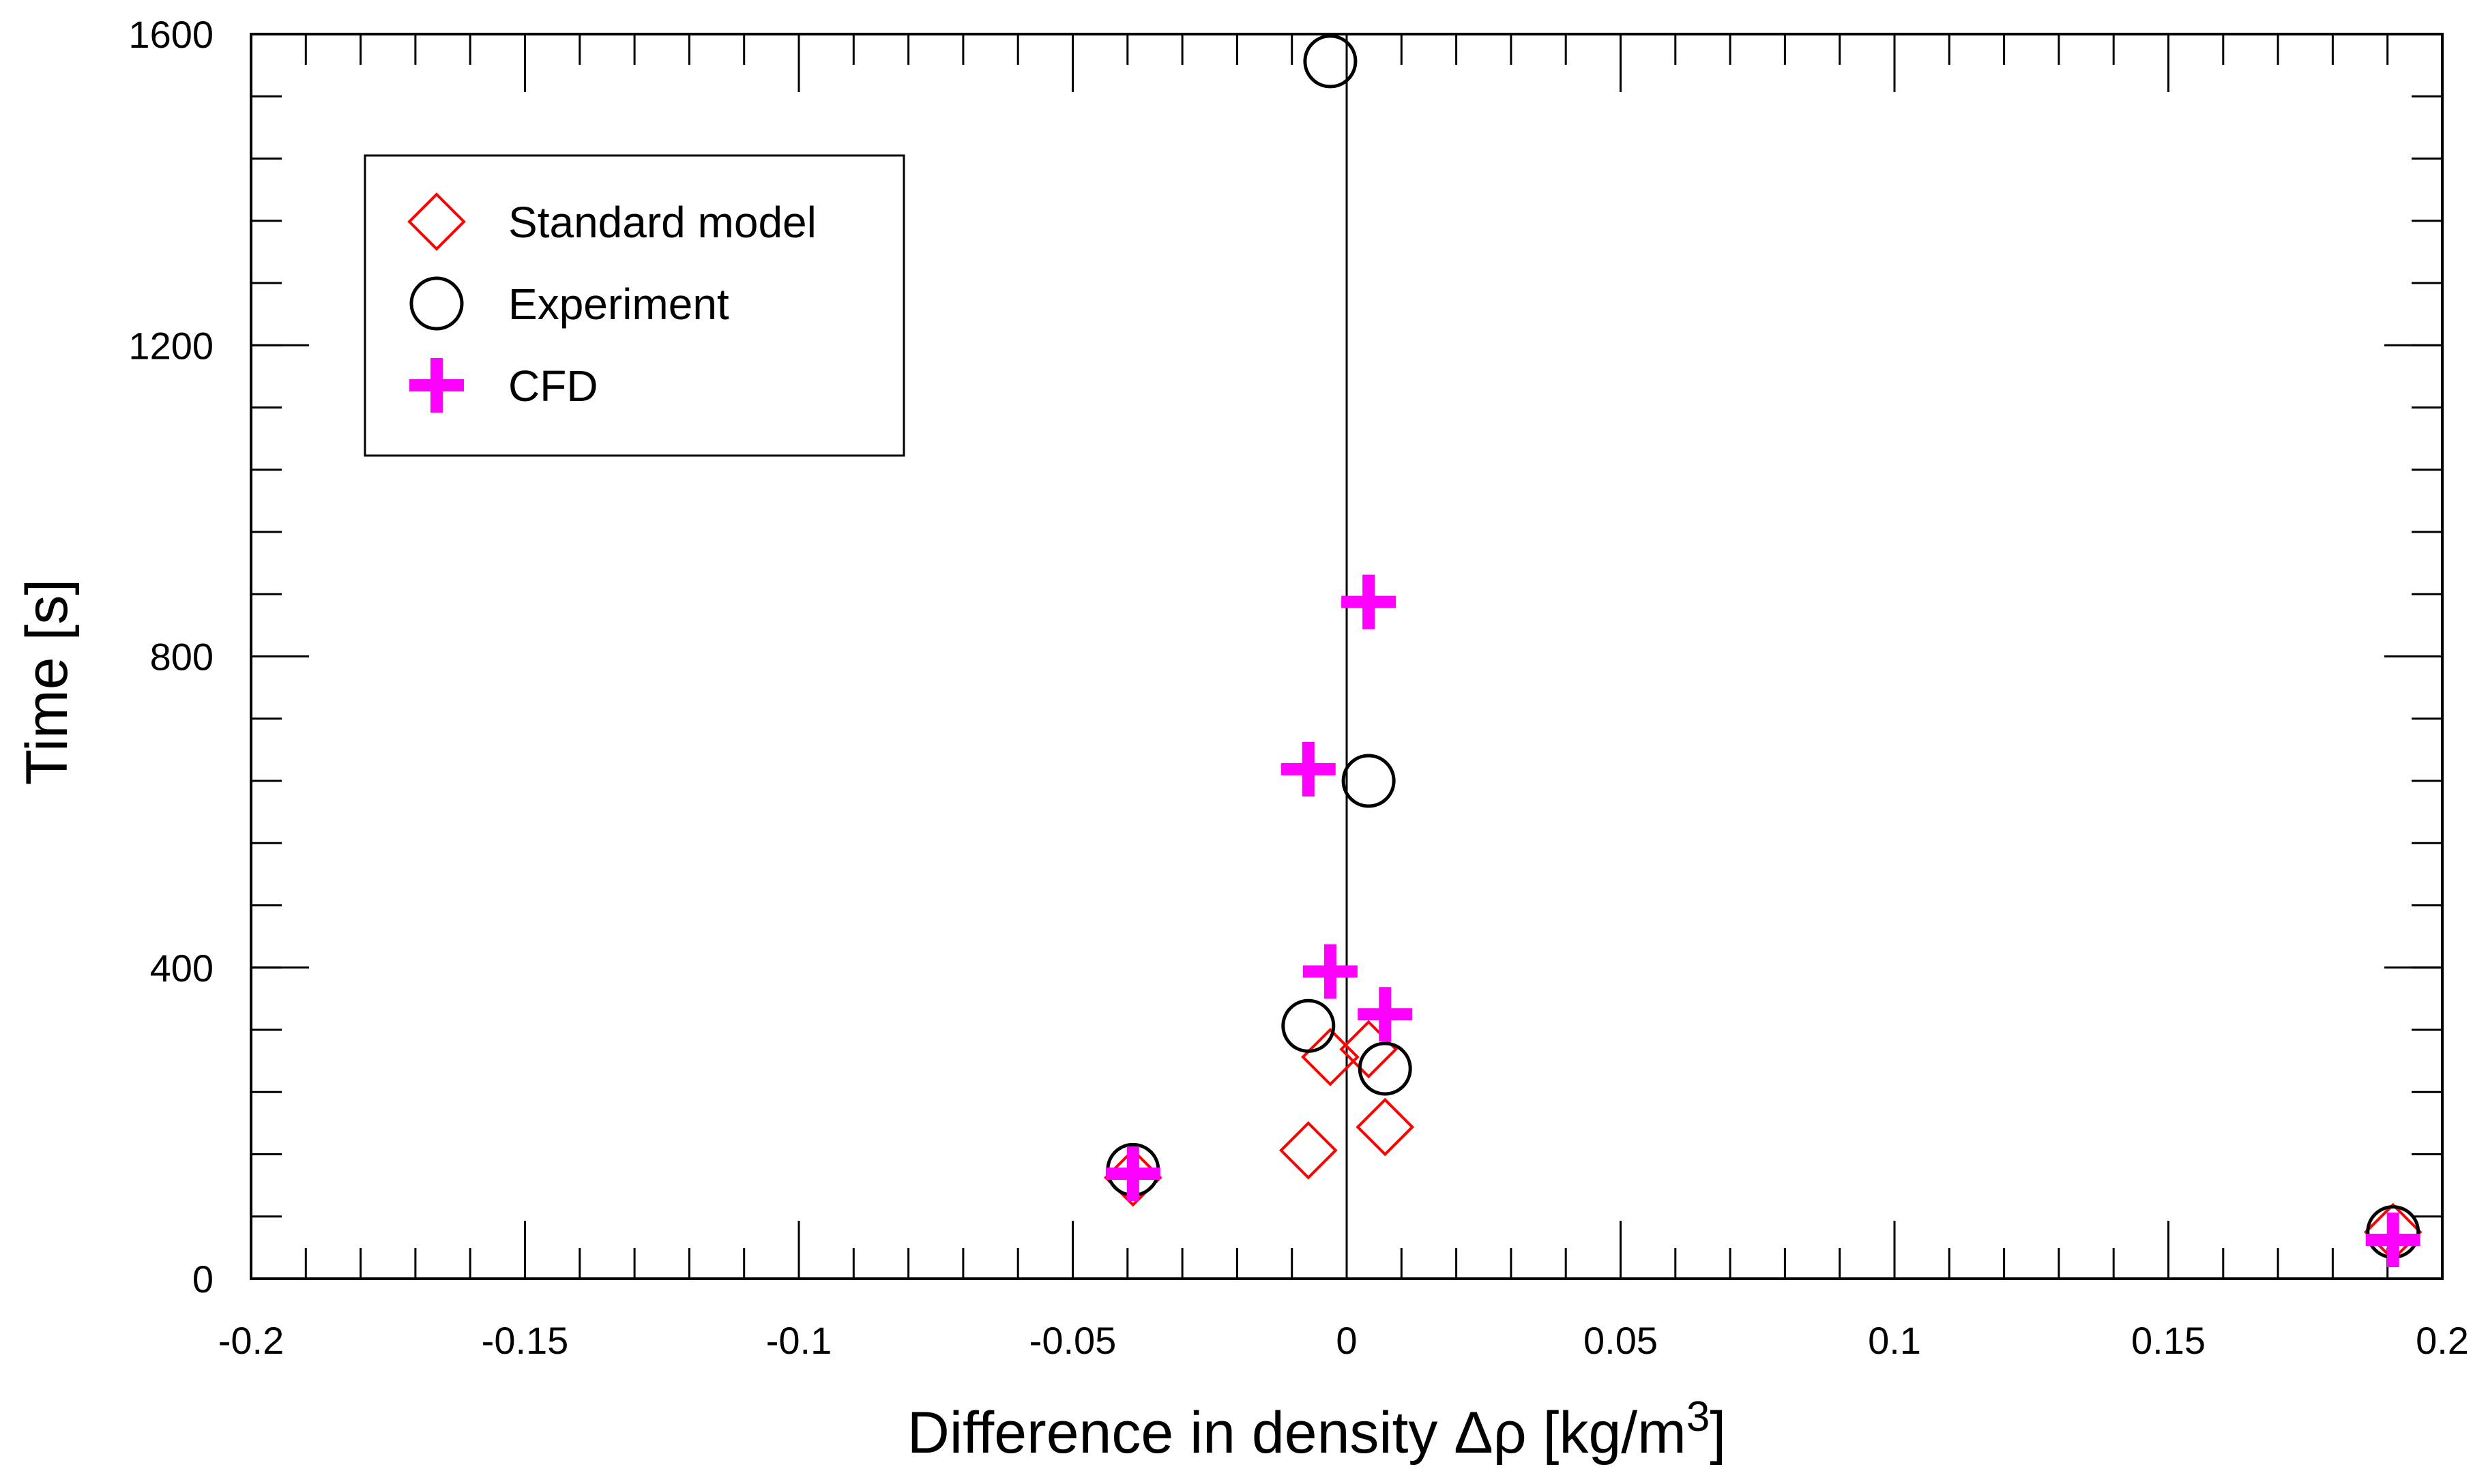 Image resolution: width=2473 pixels, height=1484 pixels. I want to click on y-tick-label: 1600, so click(171, 34).